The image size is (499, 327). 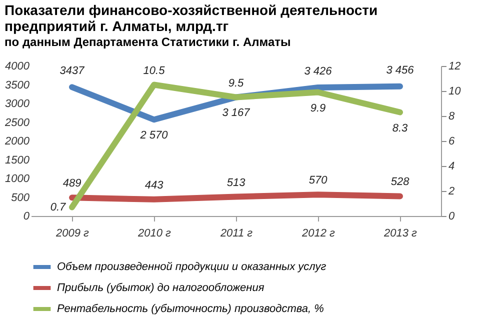 I want to click on data-label: 489, so click(x=72, y=184).